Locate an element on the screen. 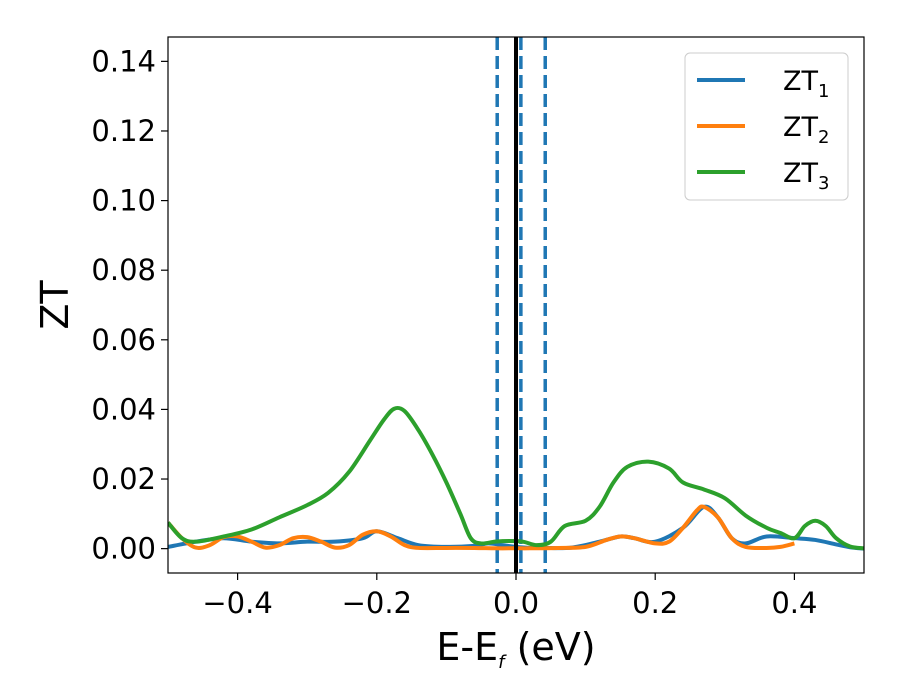 The height and width of the screenshot is (700, 900). y-tick-label: 0.04 is located at coordinates (123, 409).